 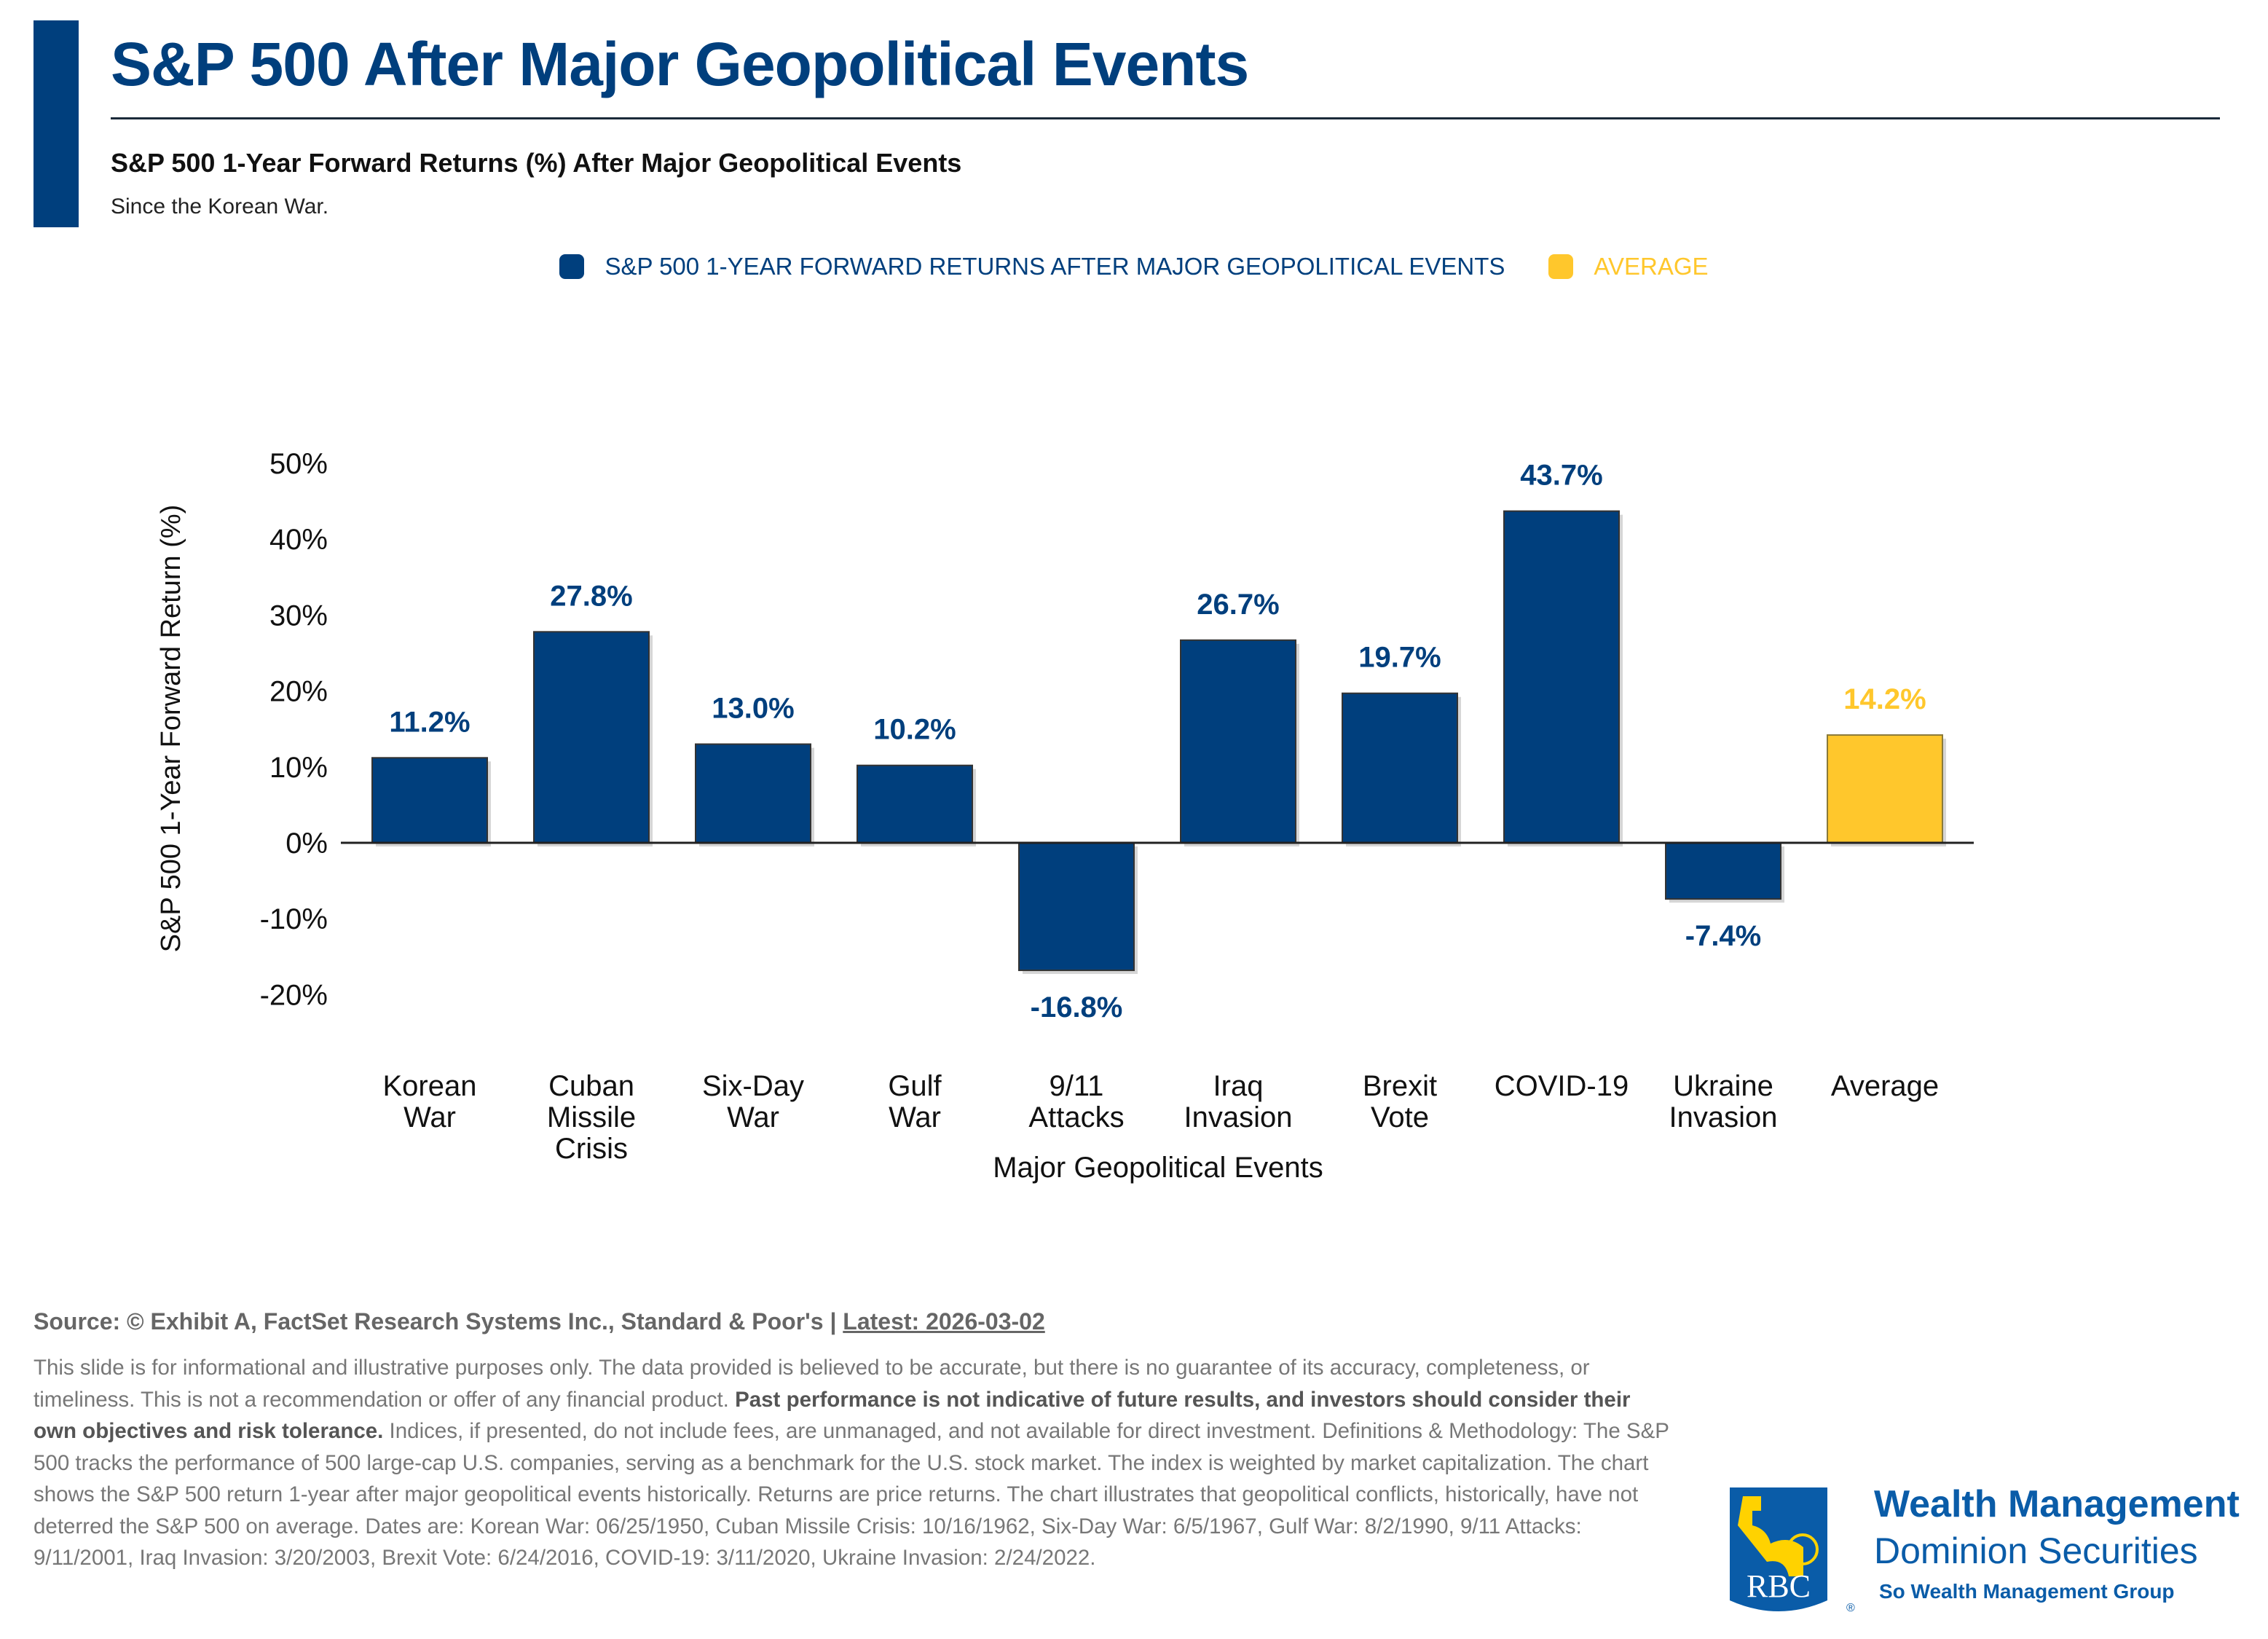 I want to click on x-tick-label: Cuban, so click(x=591, y=1086).